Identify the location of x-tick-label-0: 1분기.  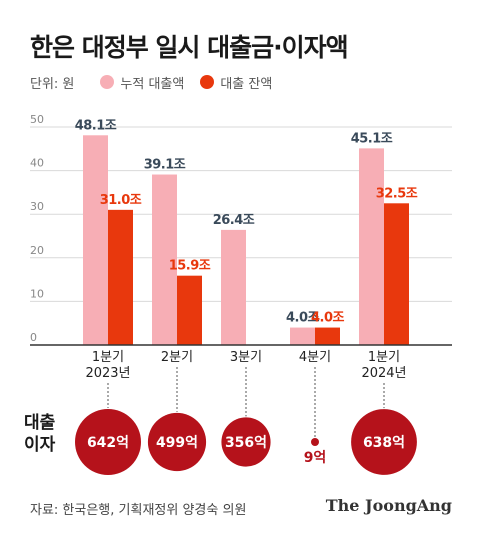
(108, 357).